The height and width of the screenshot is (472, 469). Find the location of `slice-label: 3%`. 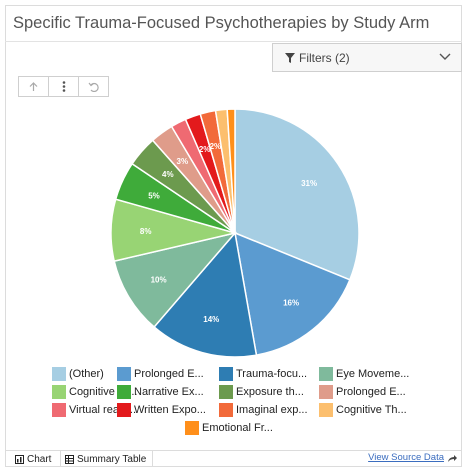

slice-label: 3% is located at coordinates (183, 161).